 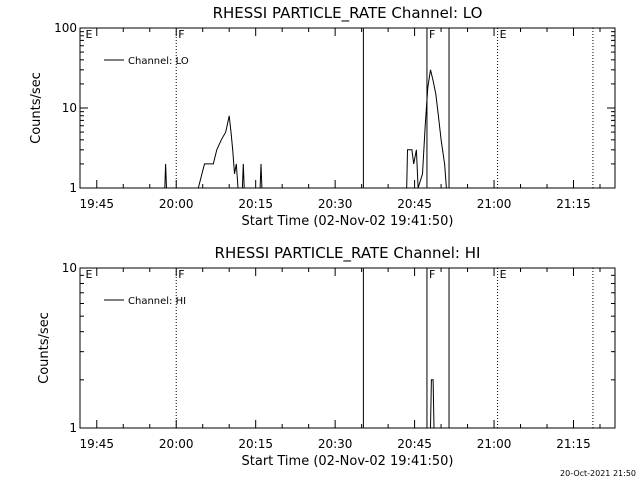 I want to click on y-tick-label: 100, so click(x=65, y=28).